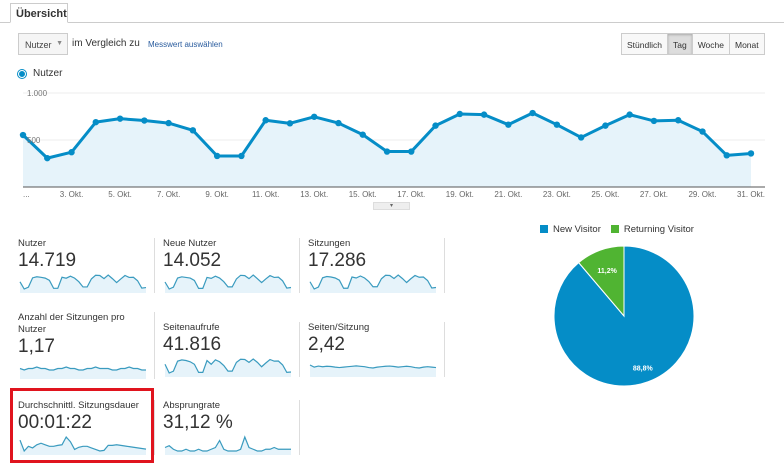  Describe the element at coordinates (654, 194) in the screenshot. I see `x-tick-label: 27. Okt.` at that location.